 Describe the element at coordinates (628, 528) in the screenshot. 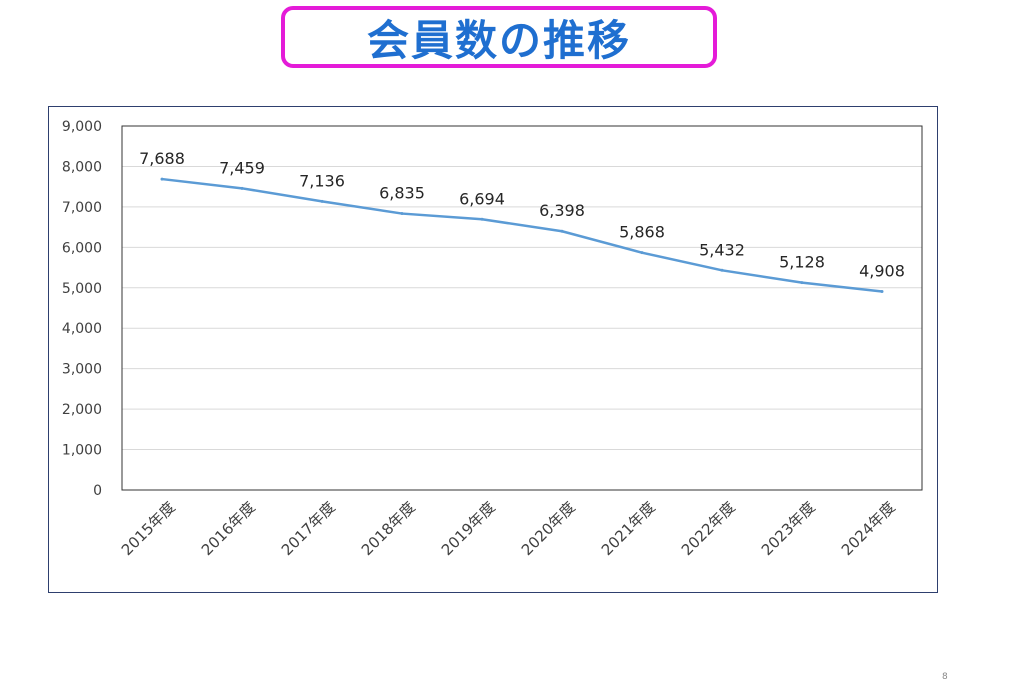

I see `x-tick-label: 2021年度` at that location.